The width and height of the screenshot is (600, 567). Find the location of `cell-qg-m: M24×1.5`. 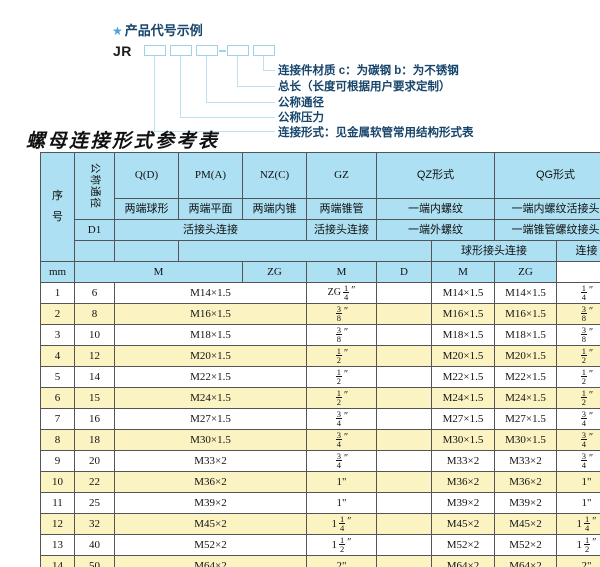

cell-qg-m: M24×1.5 is located at coordinates (525, 398).